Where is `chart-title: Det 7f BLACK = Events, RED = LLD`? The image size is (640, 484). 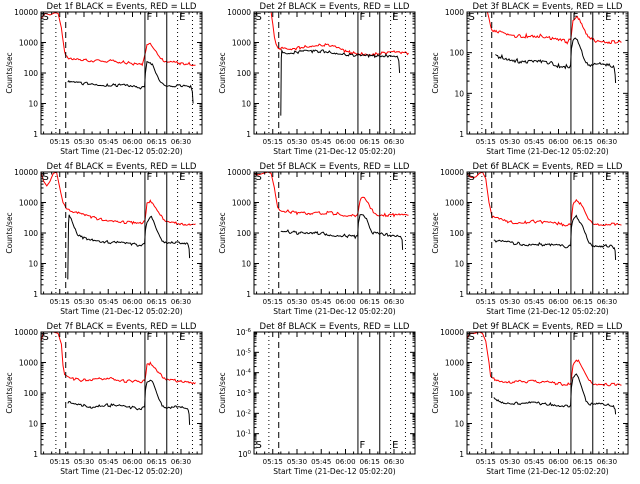
chart-title: Det 7f BLACK = Events, RED = LLD is located at coordinates (122, 327).